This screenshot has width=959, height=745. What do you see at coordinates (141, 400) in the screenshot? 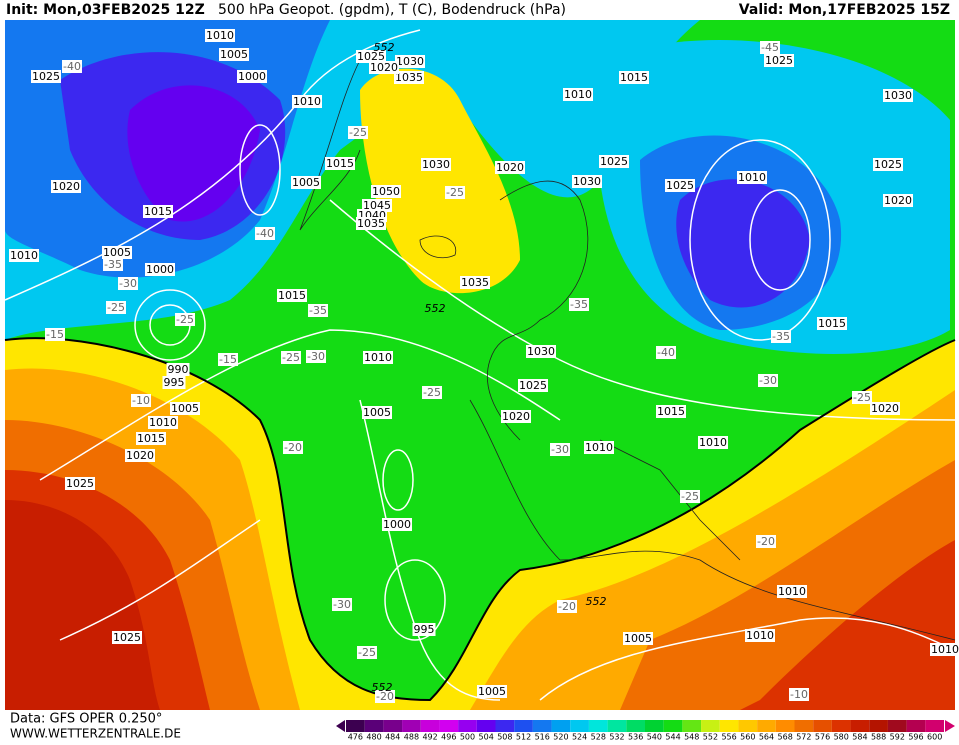
I see `temperature-label: -10` at bounding box center [141, 400].